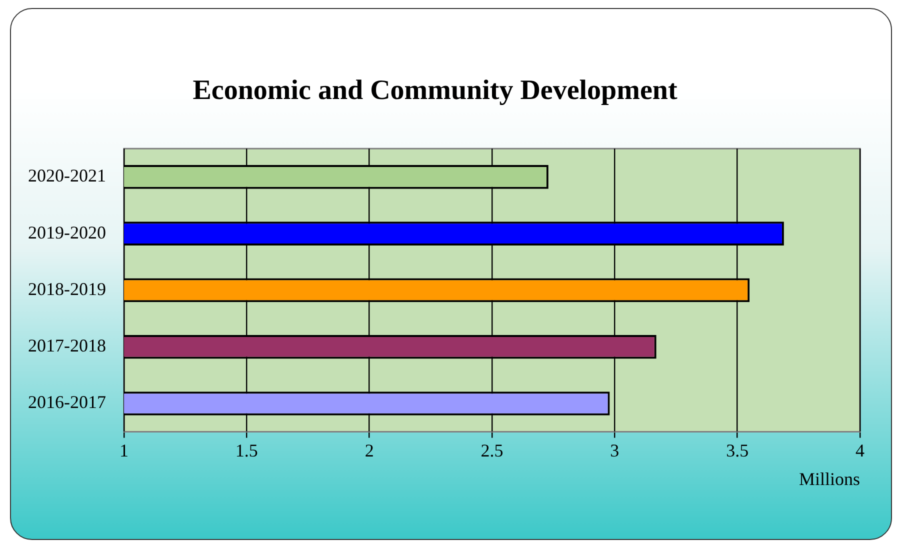 Image resolution: width=902 pixels, height=545 pixels. What do you see at coordinates (123, 450) in the screenshot?
I see `x-tick-label: 1` at bounding box center [123, 450].